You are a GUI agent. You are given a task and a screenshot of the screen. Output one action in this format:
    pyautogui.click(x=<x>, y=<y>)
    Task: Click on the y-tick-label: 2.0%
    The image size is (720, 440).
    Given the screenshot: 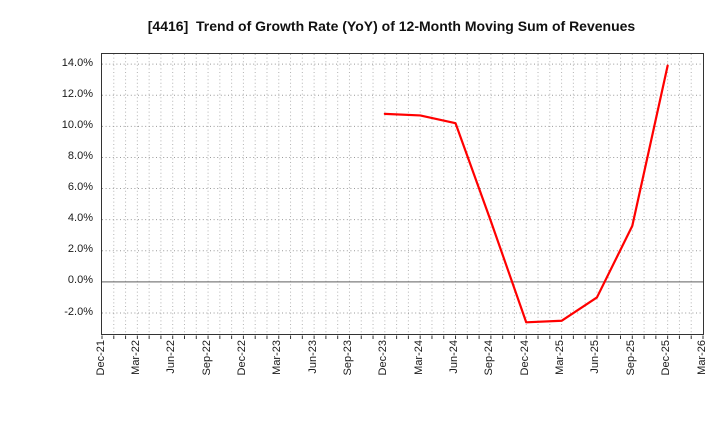 What is the action you would take?
    pyautogui.click(x=80, y=249)
    